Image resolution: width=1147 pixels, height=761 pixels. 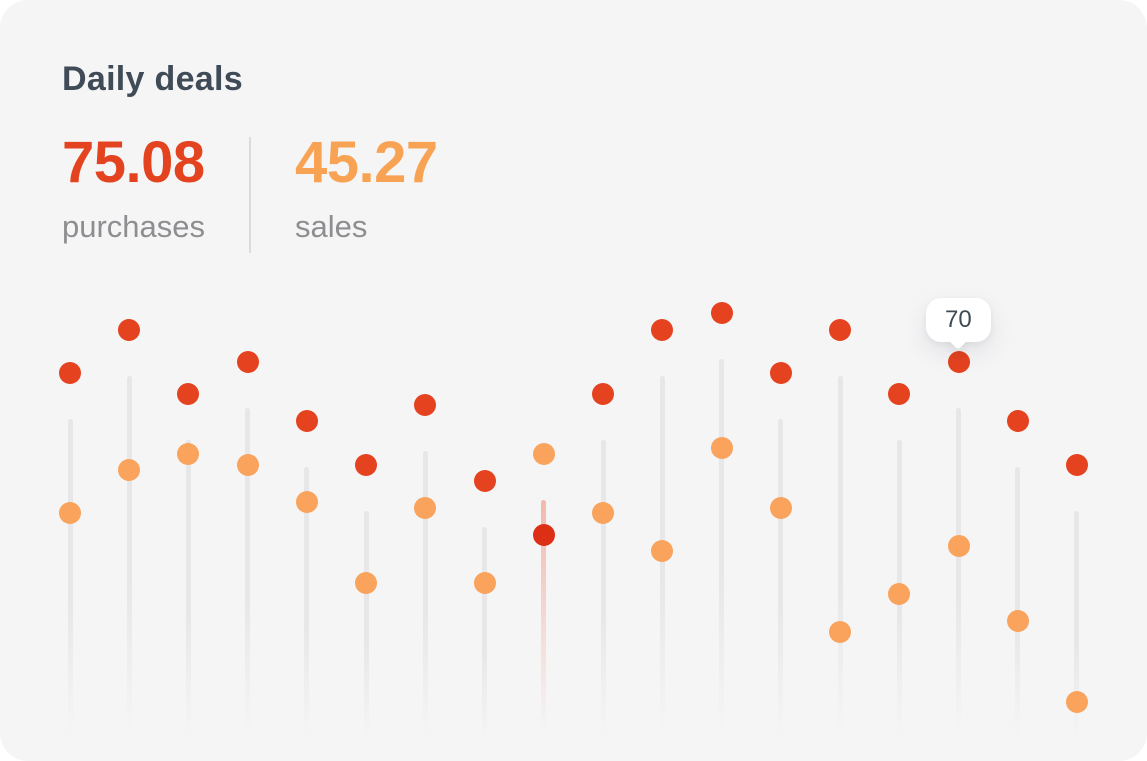 What do you see at coordinates (958, 340) in the screenshot?
I see `tooltip-tail-icon` at bounding box center [958, 340].